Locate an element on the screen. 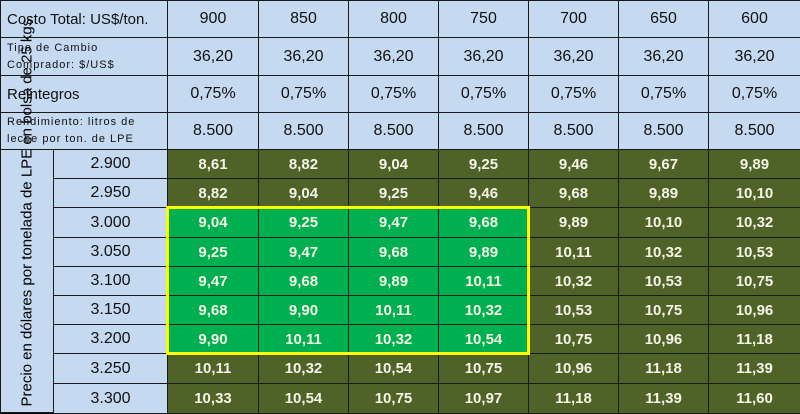 This screenshot has height=414, width=800. header-label: Reintegros is located at coordinates (84, 94).